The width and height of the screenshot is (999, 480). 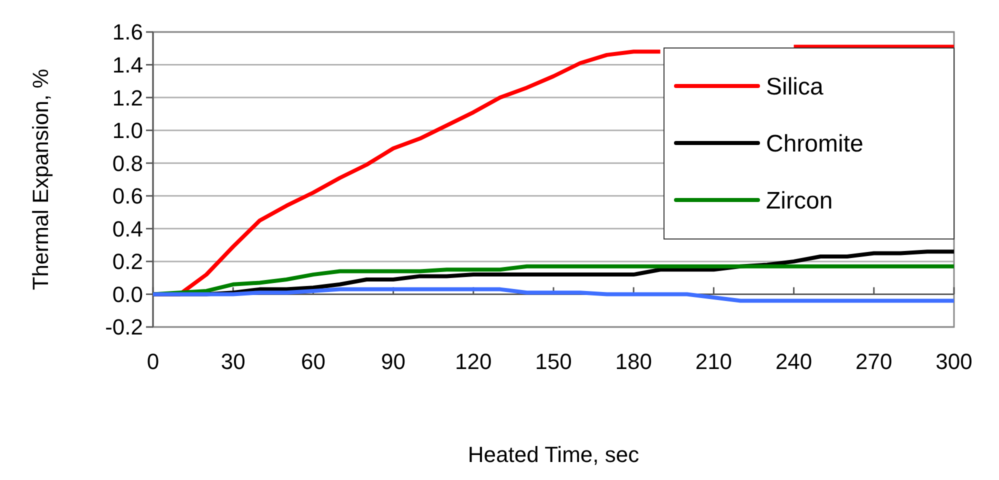 I want to click on x-tick-label: 240, so click(x=793, y=361).